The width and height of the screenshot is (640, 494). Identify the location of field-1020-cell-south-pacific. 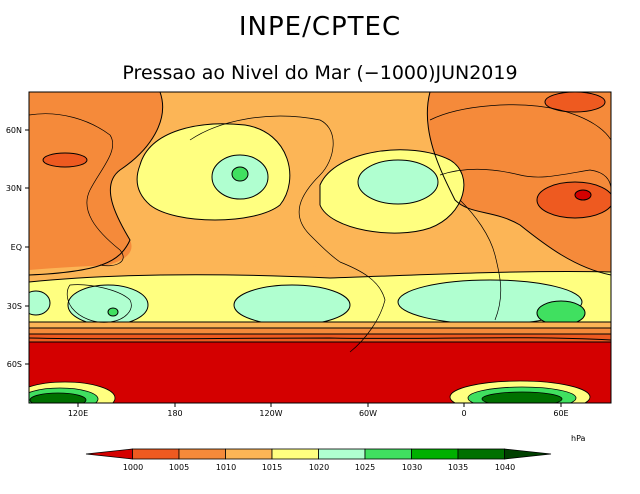
(292, 305).